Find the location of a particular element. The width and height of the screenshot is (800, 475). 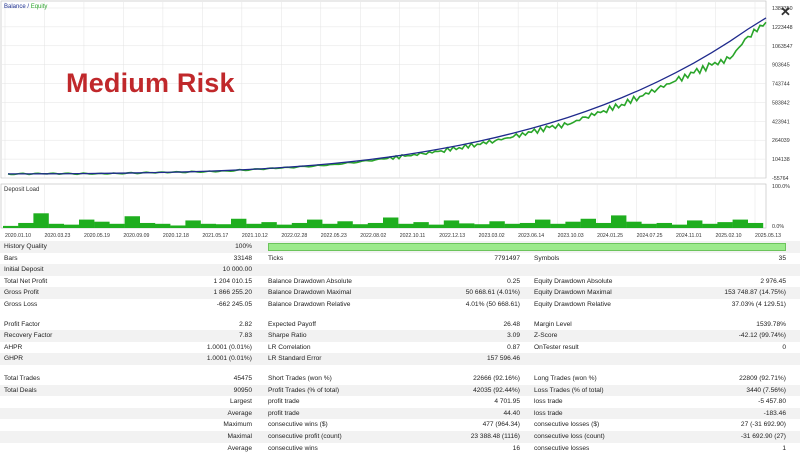

stat-value: 7.83 is located at coordinates (245, 336).